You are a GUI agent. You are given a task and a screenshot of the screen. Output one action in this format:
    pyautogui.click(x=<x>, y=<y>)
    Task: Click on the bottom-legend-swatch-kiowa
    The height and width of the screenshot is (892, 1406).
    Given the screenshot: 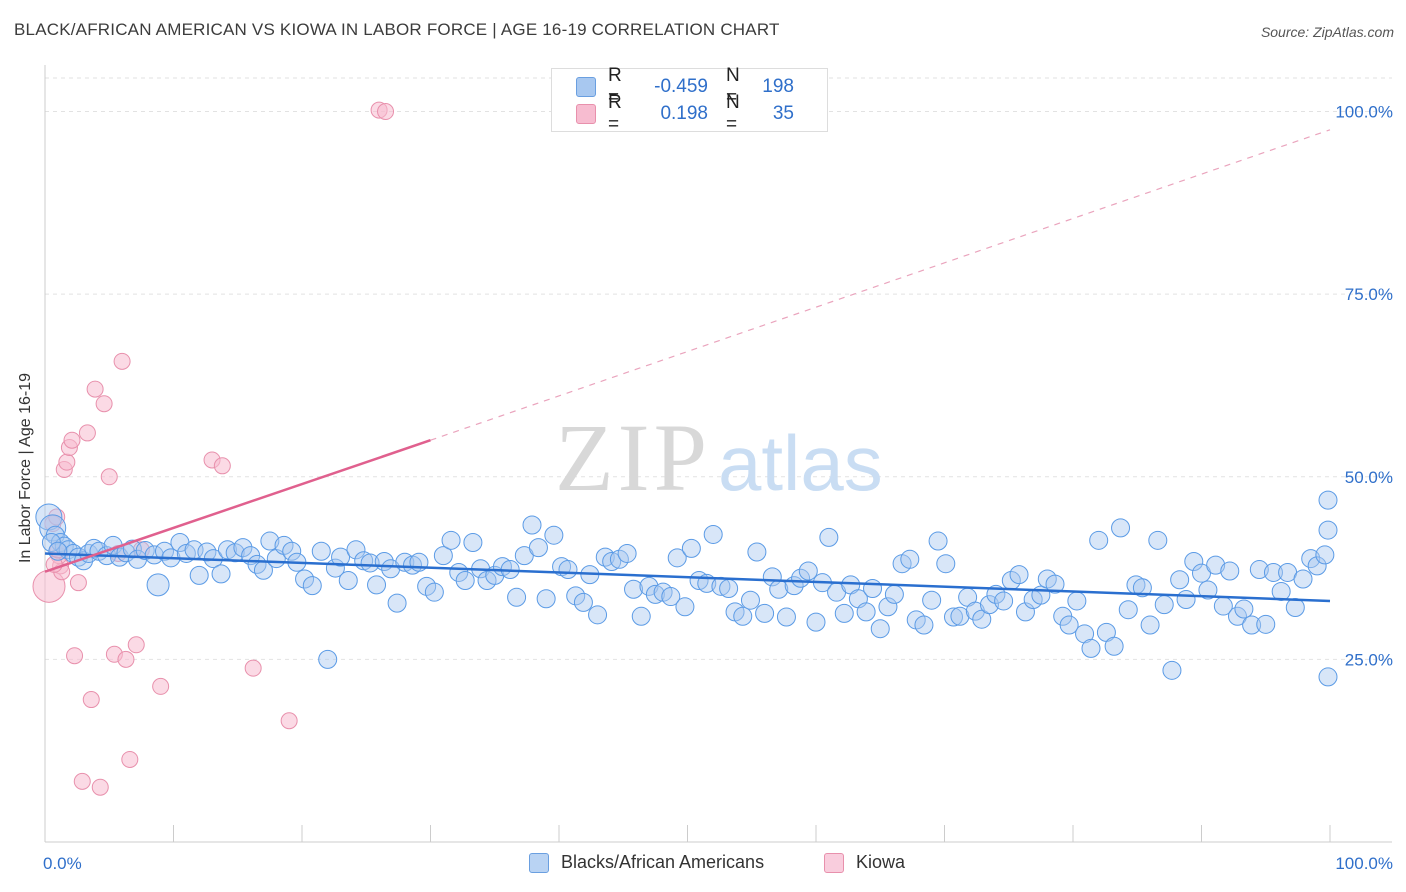 What is the action you would take?
    pyautogui.click(x=834, y=862)
    